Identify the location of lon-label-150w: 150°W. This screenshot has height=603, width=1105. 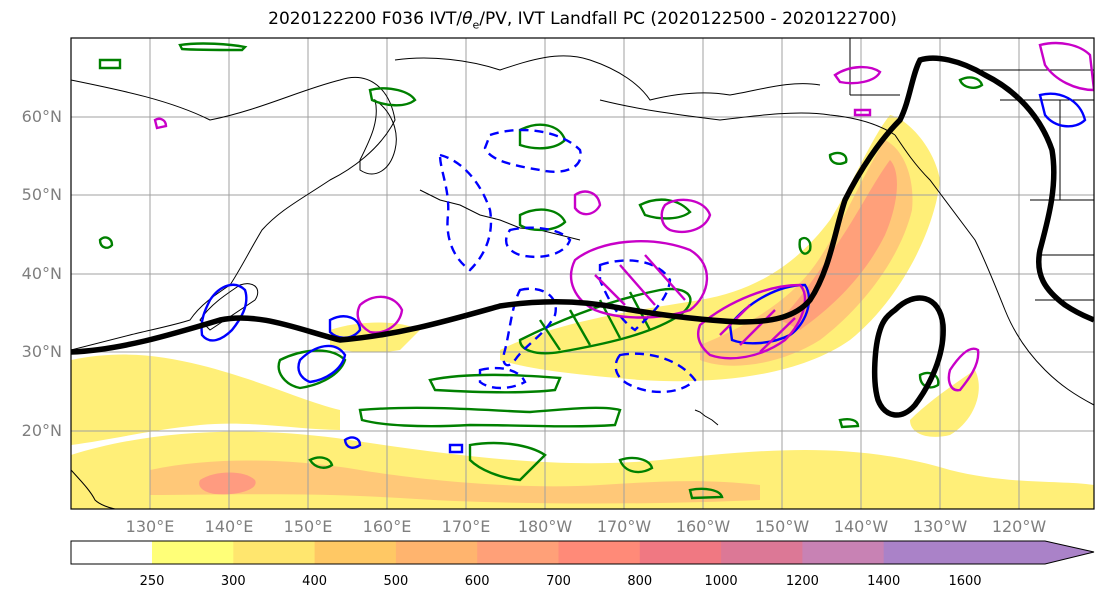
(782, 526).